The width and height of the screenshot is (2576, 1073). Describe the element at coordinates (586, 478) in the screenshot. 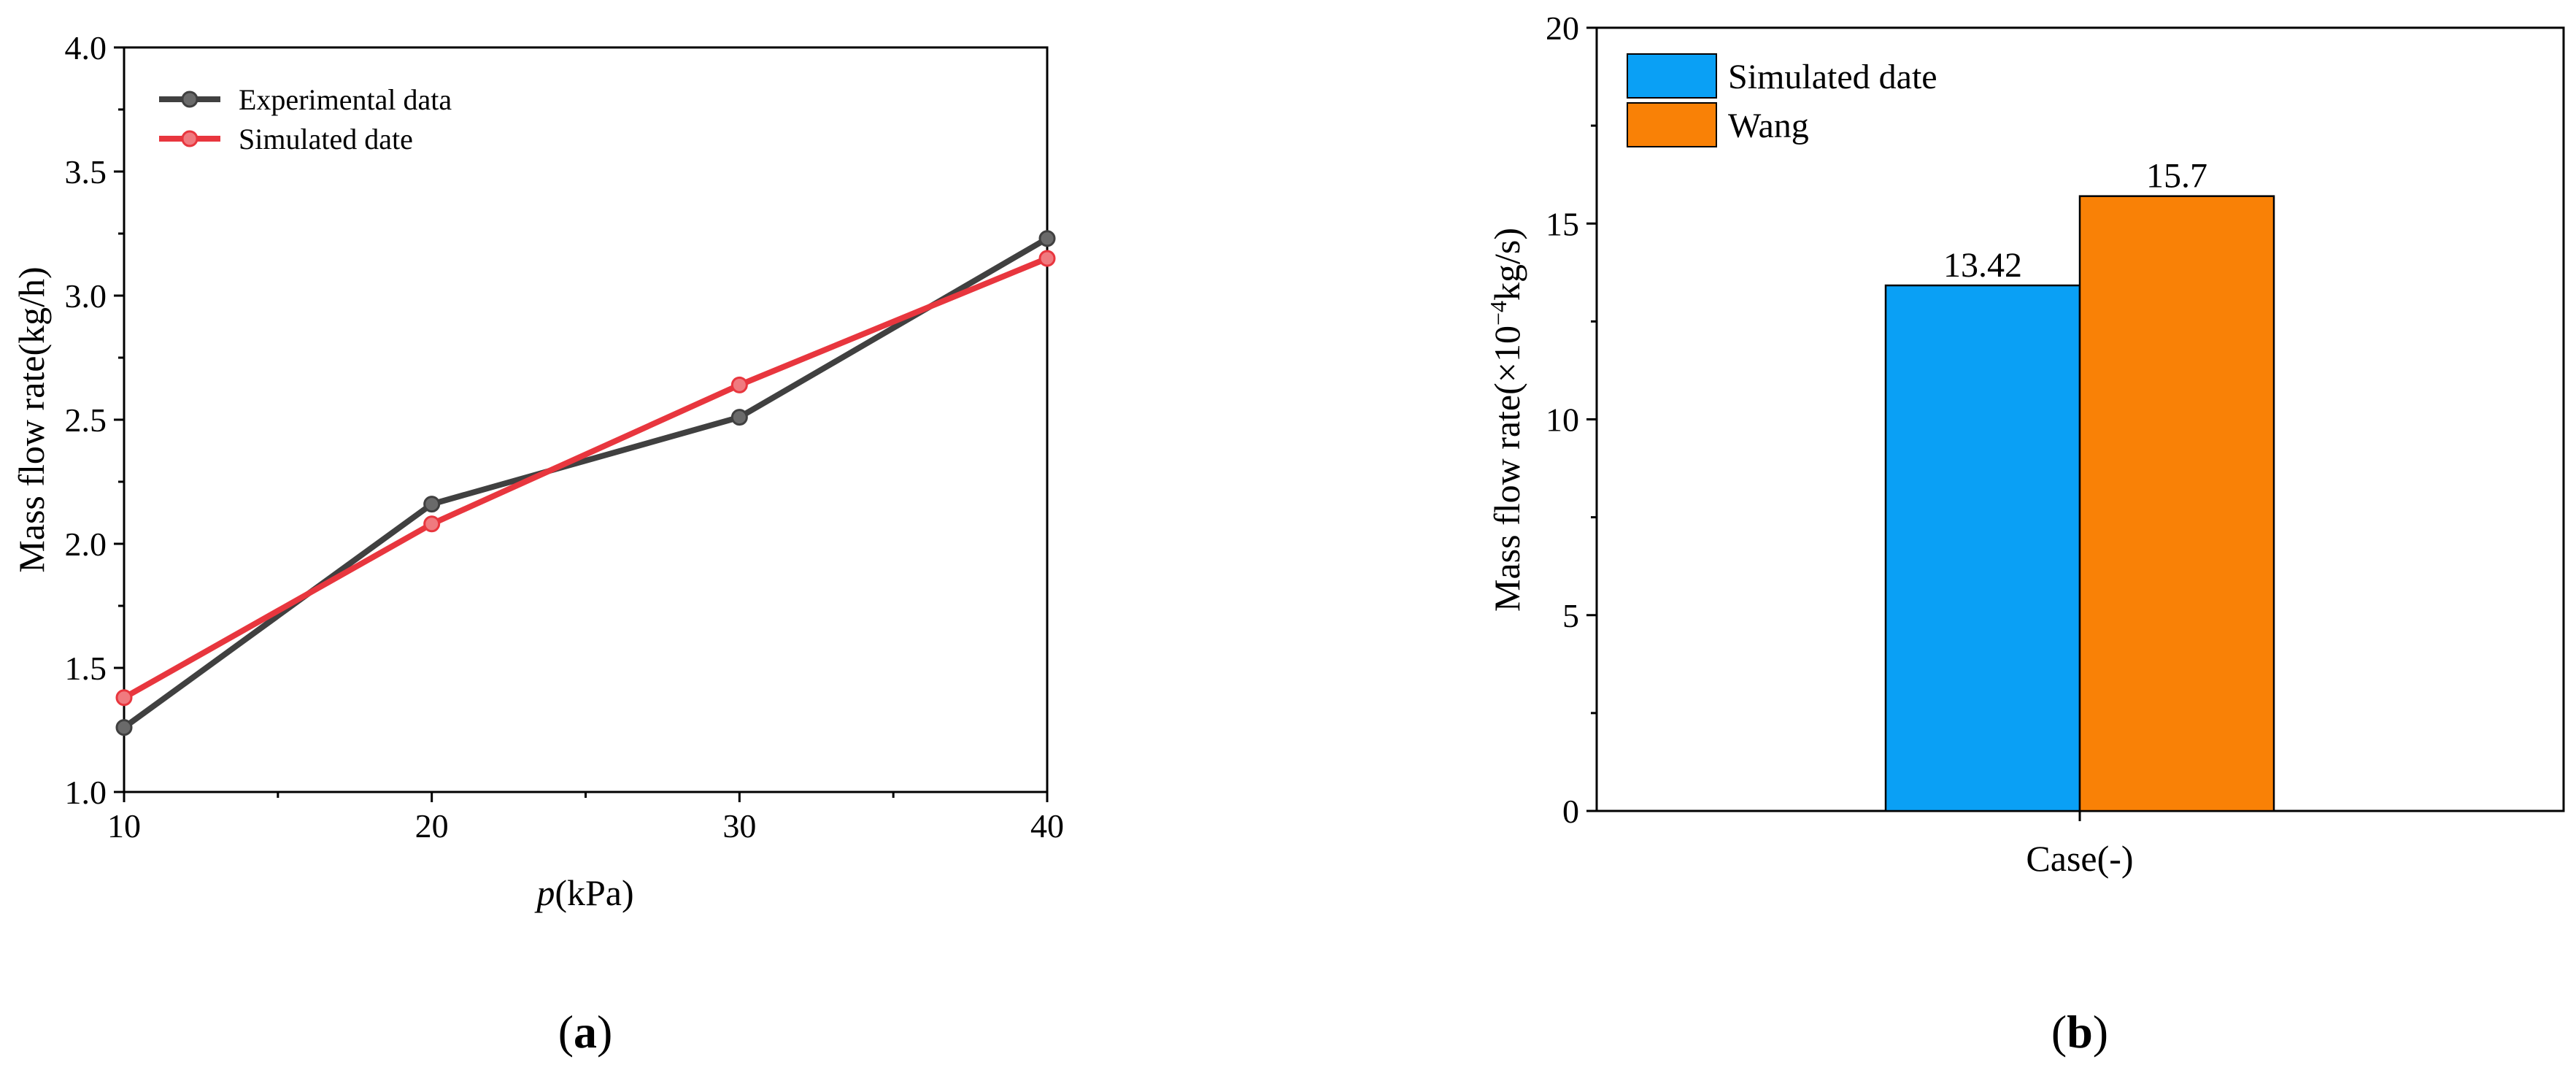

I see `series-line-simulated` at that location.